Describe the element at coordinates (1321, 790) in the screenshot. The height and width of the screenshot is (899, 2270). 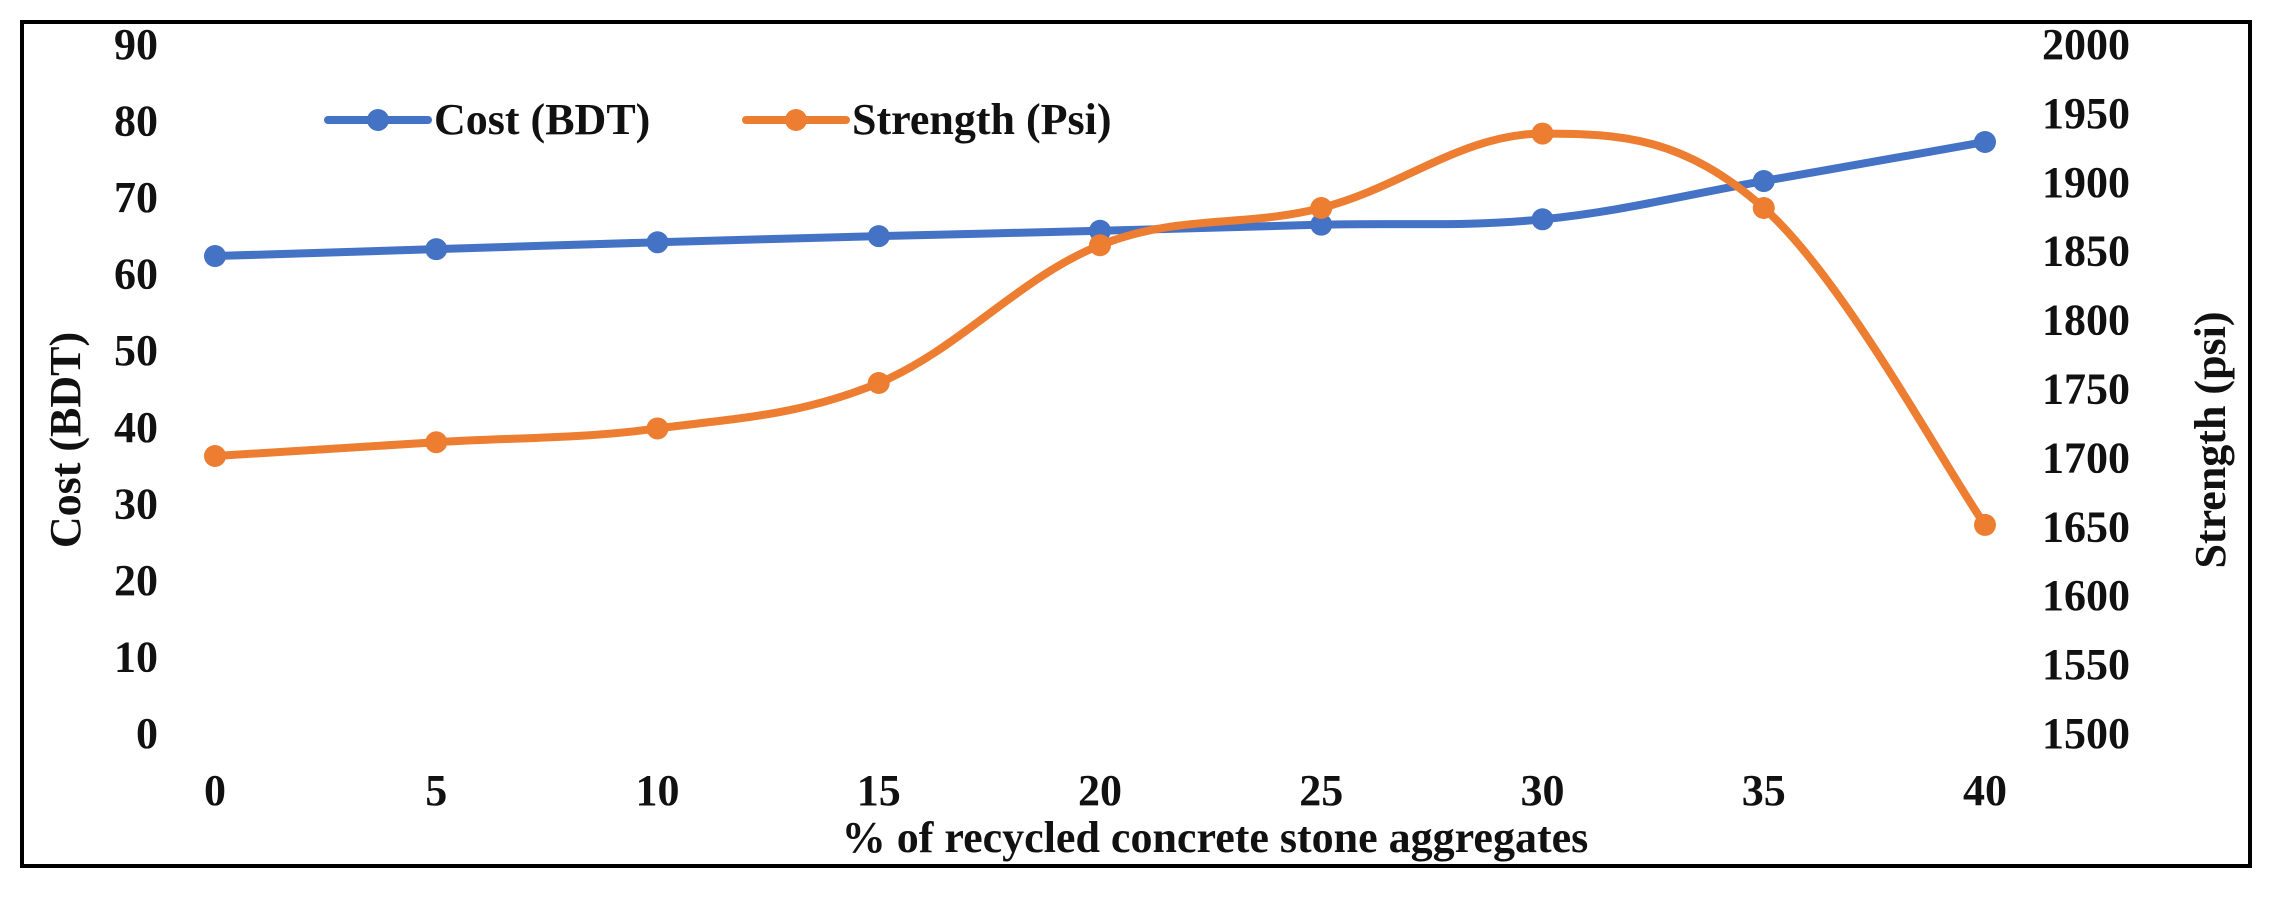
I see `x-tick-label: 25` at that location.